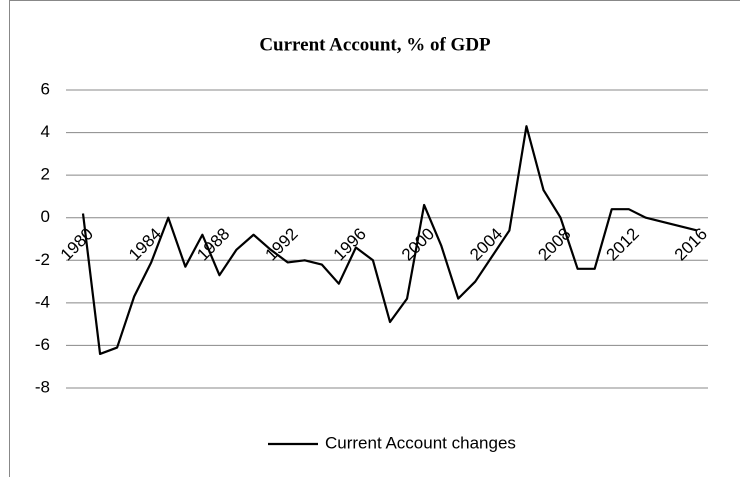 Image resolution: width=740 pixels, height=477 pixels. What do you see at coordinates (45, 174) in the screenshot?
I see `y-tick-label: 2` at bounding box center [45, 174].